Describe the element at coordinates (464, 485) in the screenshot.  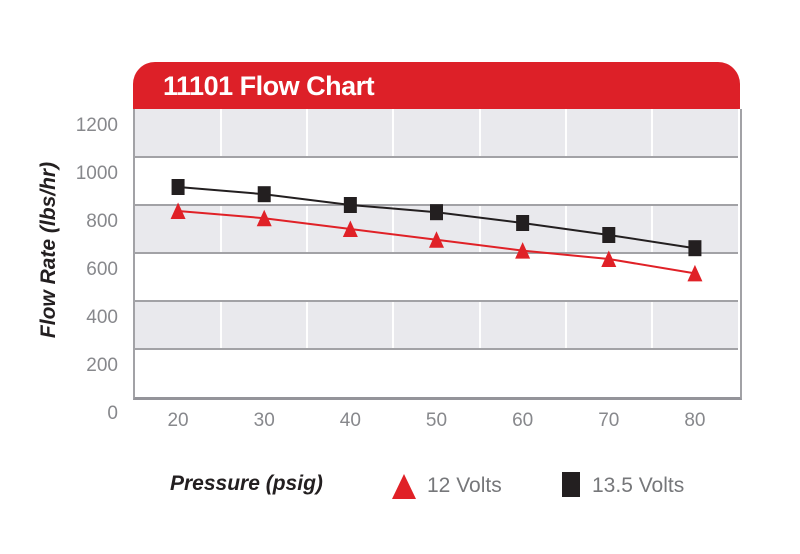
I see `legend-label-12-volts: 12 Volts` at that location.